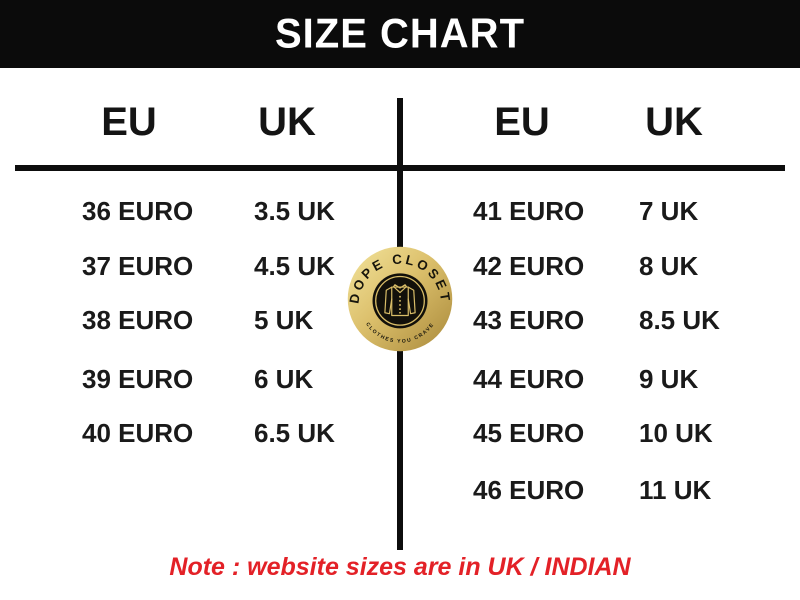  Describe the element at coordinates (284, 379) in the screenshot. I see `table-cell: 6 UK` at that location.